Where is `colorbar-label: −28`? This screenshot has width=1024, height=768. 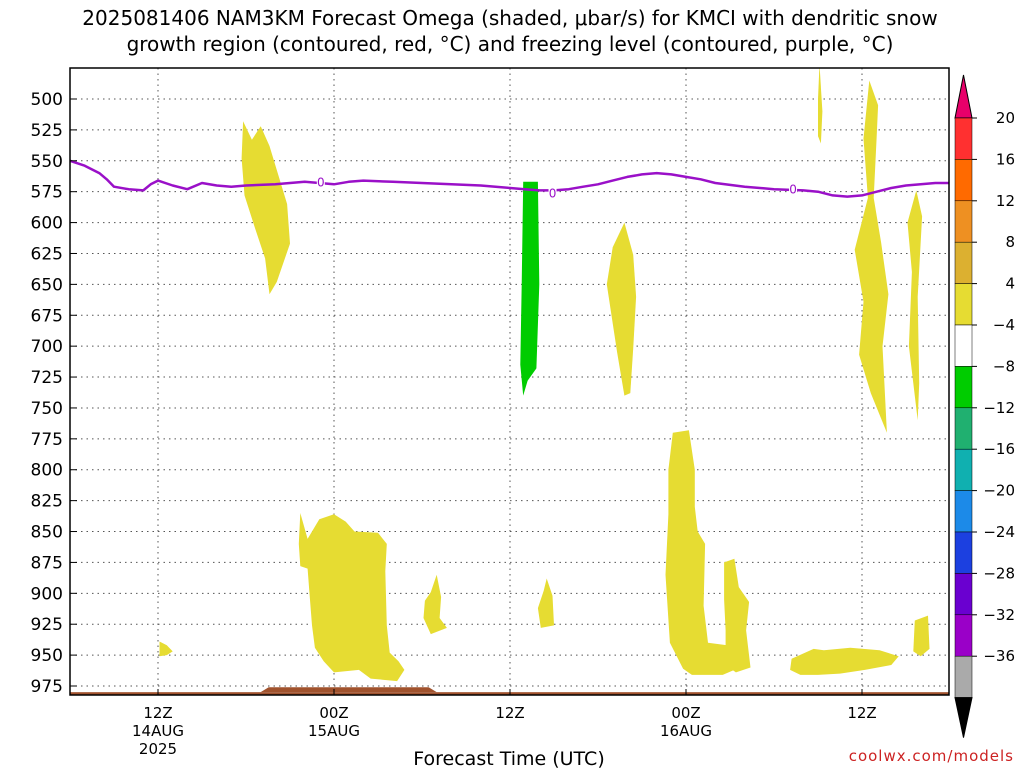 colorbar-label: −28 is located at coordinates (999, 573).